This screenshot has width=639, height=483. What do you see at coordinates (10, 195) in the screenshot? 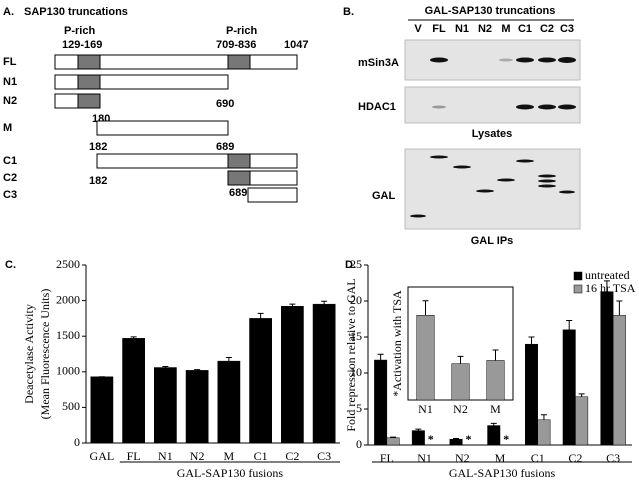
I see `construct-label: C3` at bounding box center [10, 195].